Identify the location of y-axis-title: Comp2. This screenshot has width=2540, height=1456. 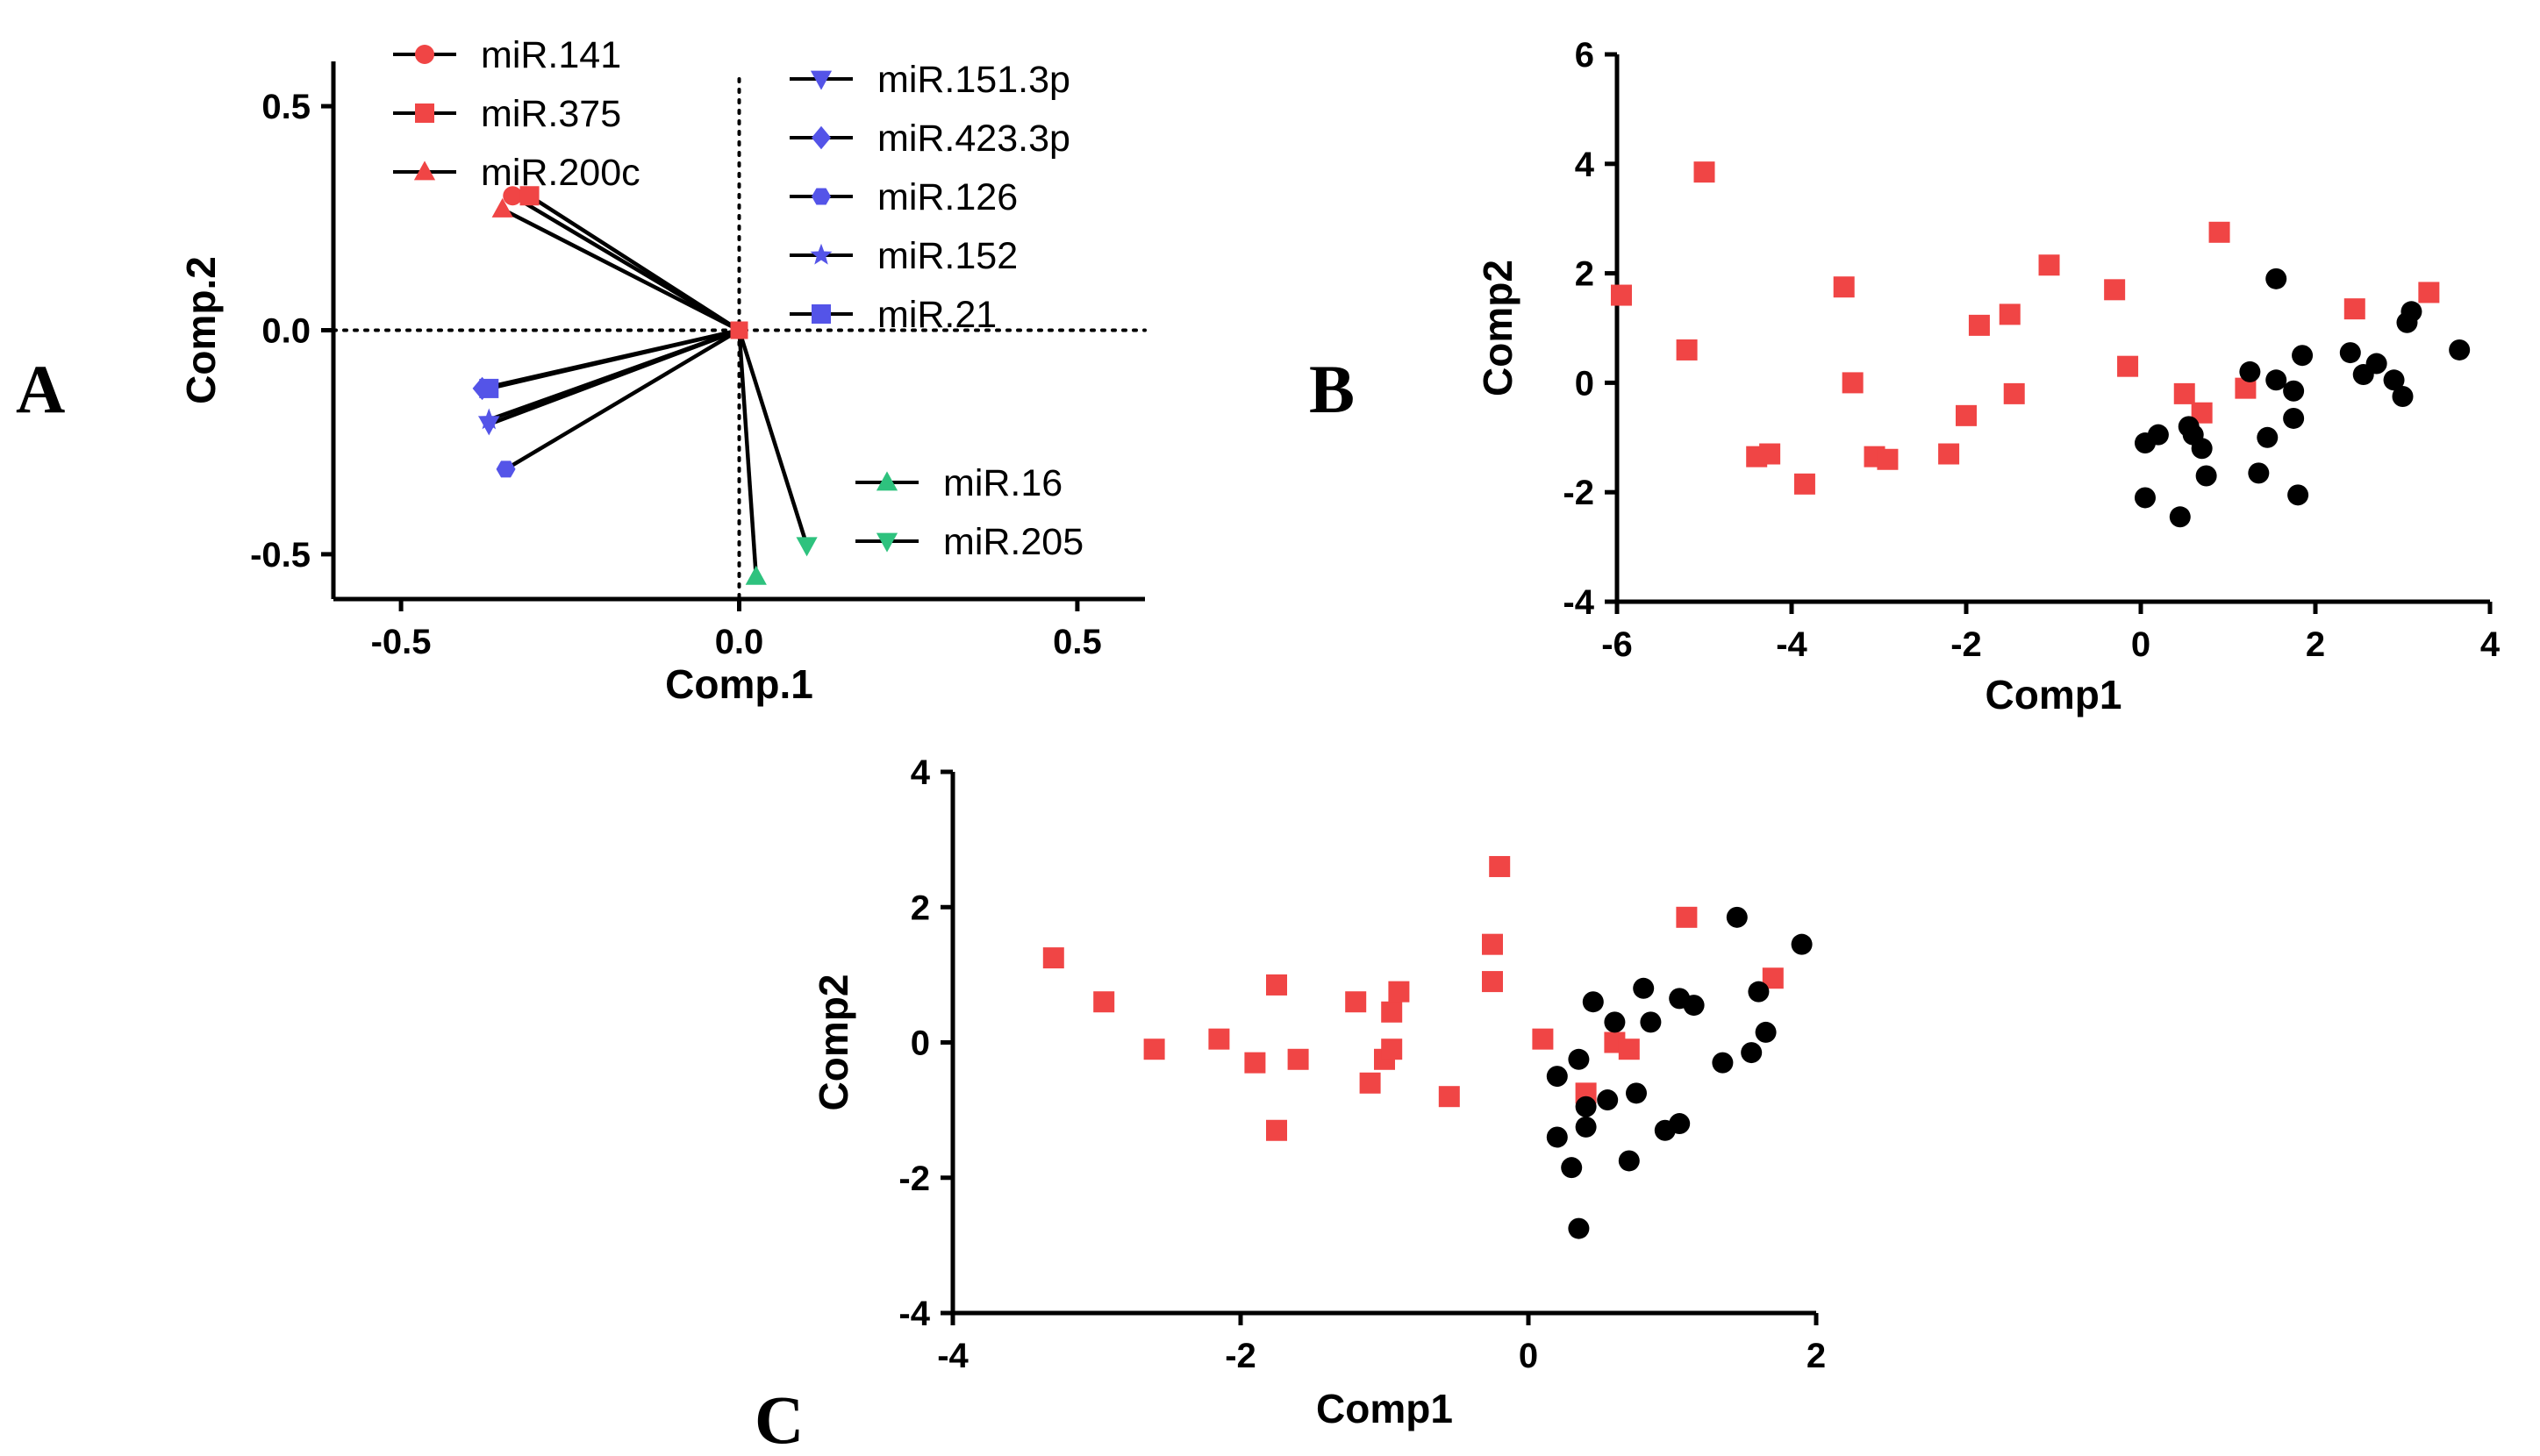
(1497, 328).